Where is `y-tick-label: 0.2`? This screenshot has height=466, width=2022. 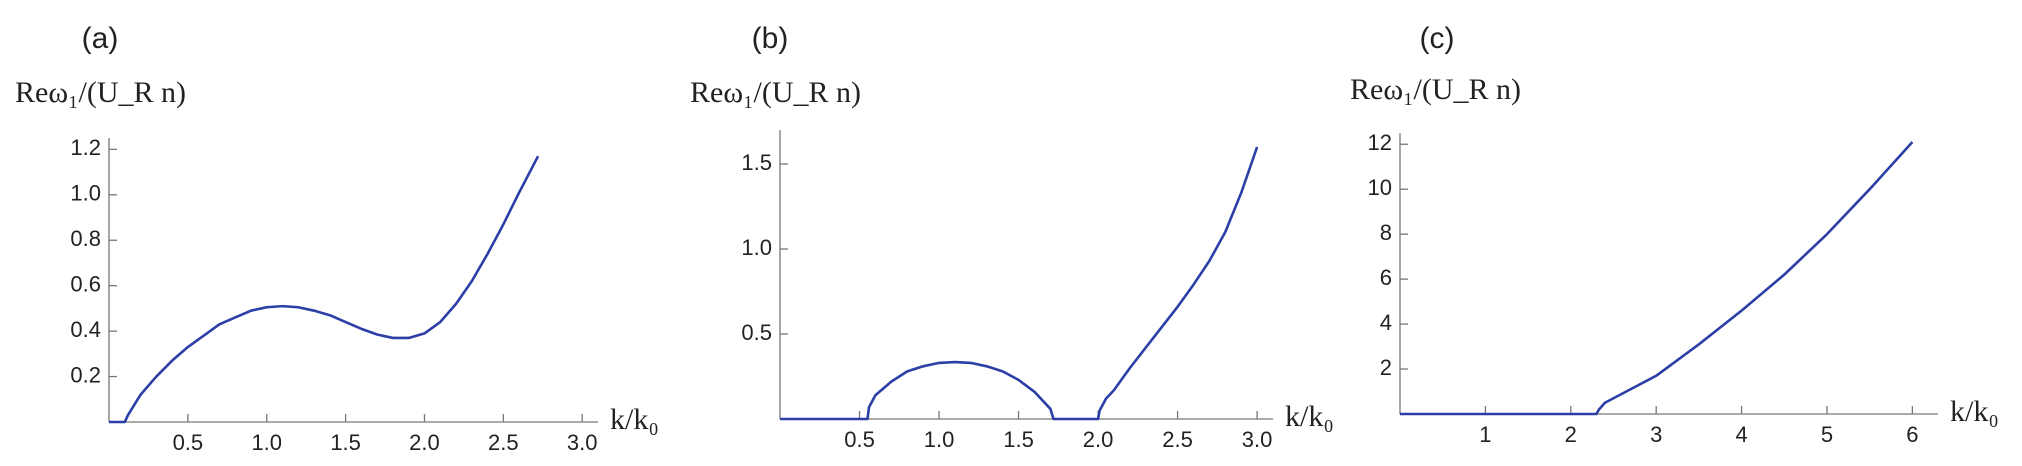
y-tick-label: 0.2 is located at coordinates (85, 374).